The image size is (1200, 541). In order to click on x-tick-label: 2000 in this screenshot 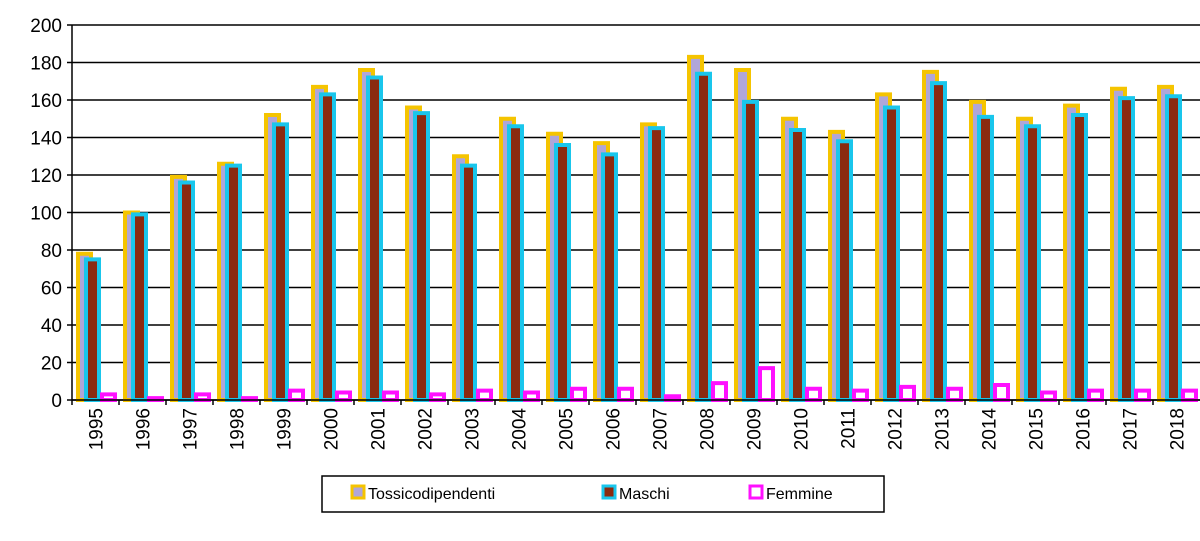, I will do `click(332, 429)`.